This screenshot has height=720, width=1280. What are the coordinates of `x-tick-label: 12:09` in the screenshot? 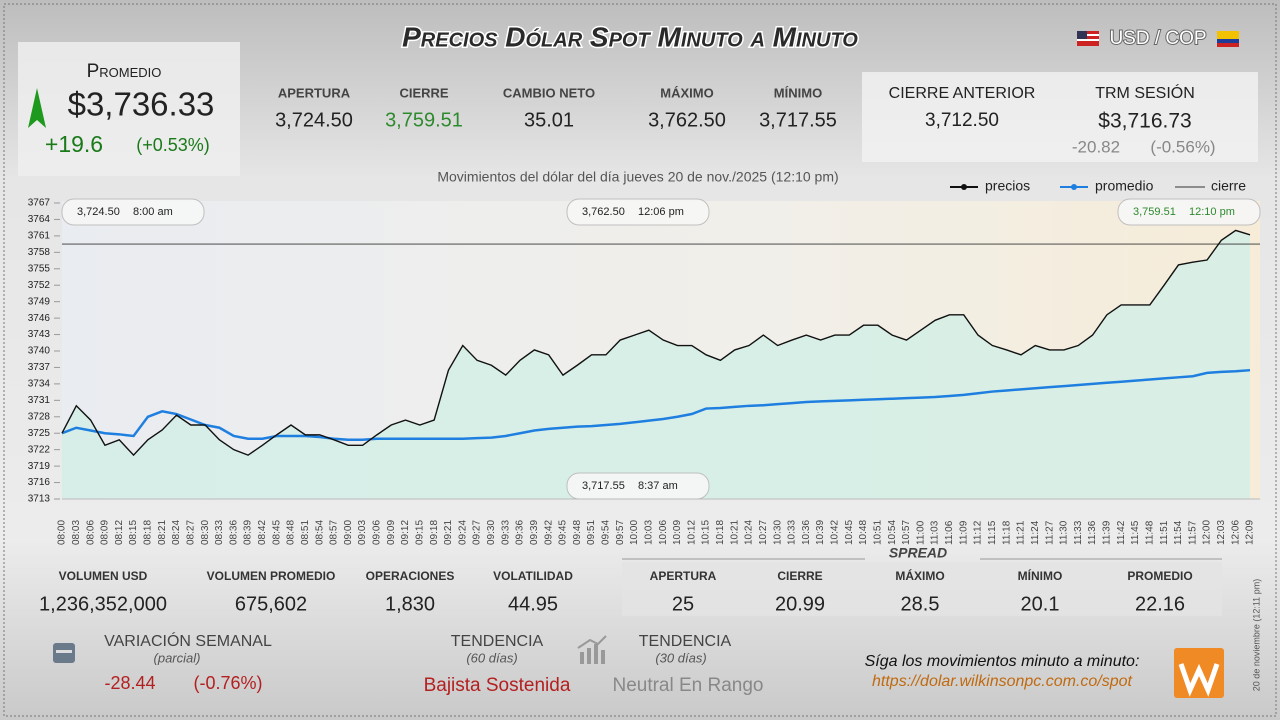 It's located at (1250, 532).